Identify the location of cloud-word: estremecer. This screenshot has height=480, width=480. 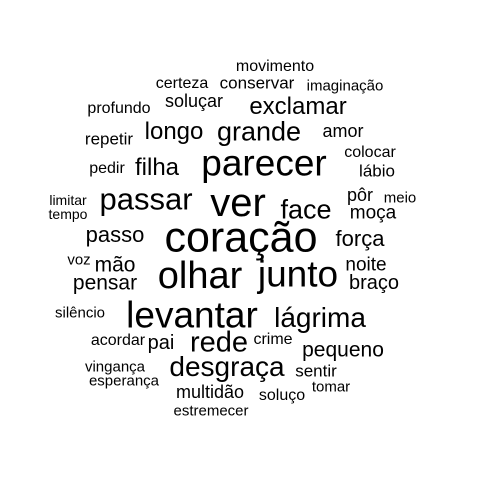
(211, 411).